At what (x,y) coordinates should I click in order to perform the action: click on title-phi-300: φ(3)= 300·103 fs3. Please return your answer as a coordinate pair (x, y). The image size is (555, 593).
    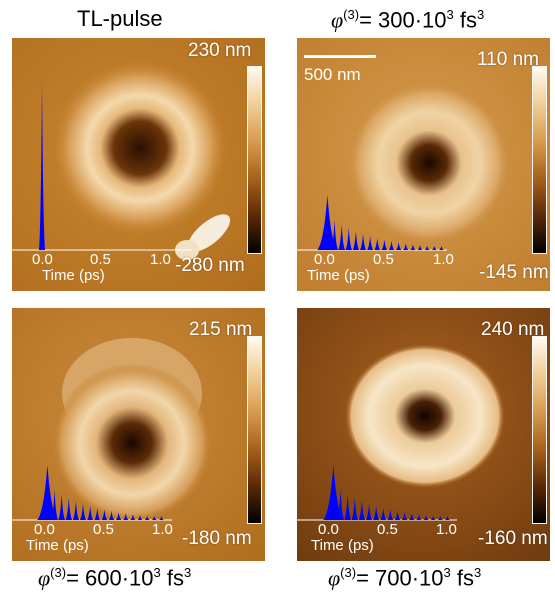
    Looking at the image, I should click on (408, 20).